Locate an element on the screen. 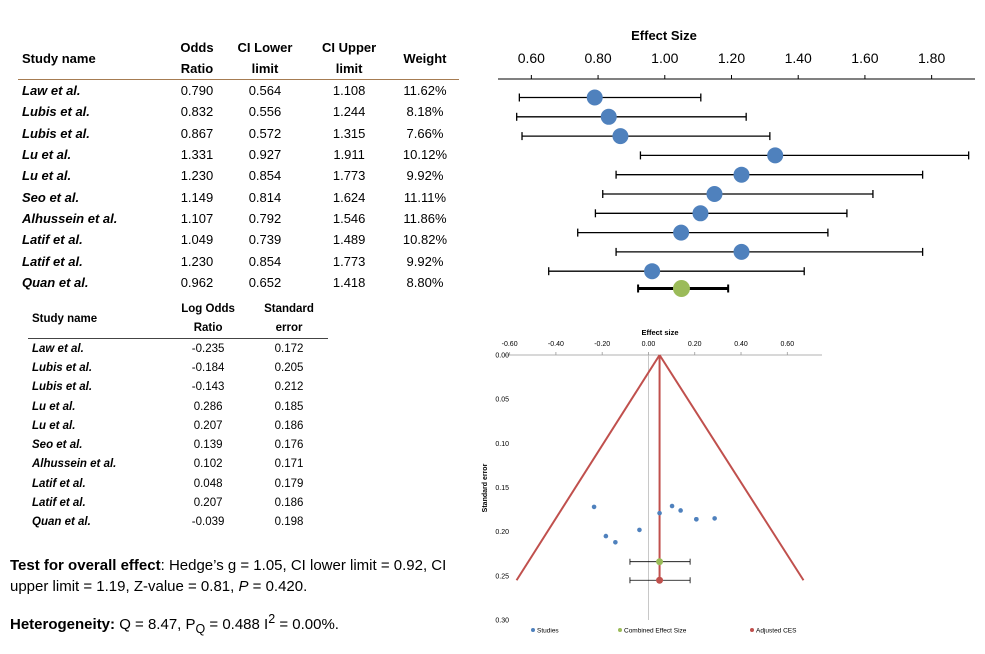  forest-tick-label: 1.60 is located at coordinates (864, 58).